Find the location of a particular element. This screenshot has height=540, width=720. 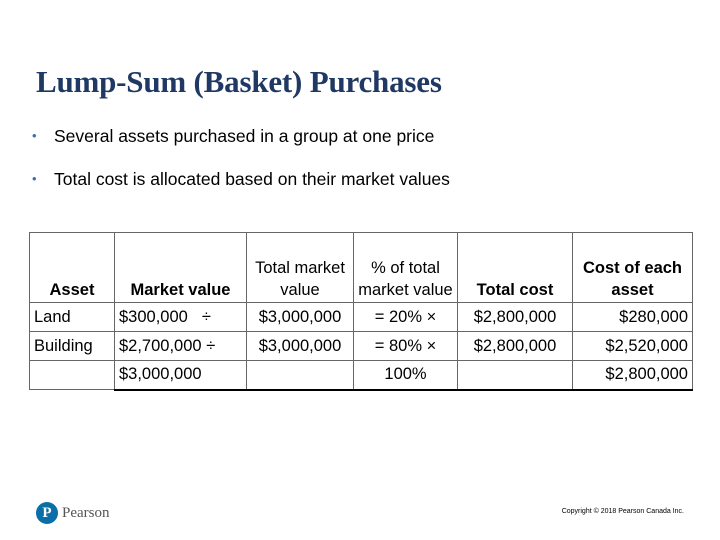

header-total-cost: Total cost is located at coordinates (515, 267).